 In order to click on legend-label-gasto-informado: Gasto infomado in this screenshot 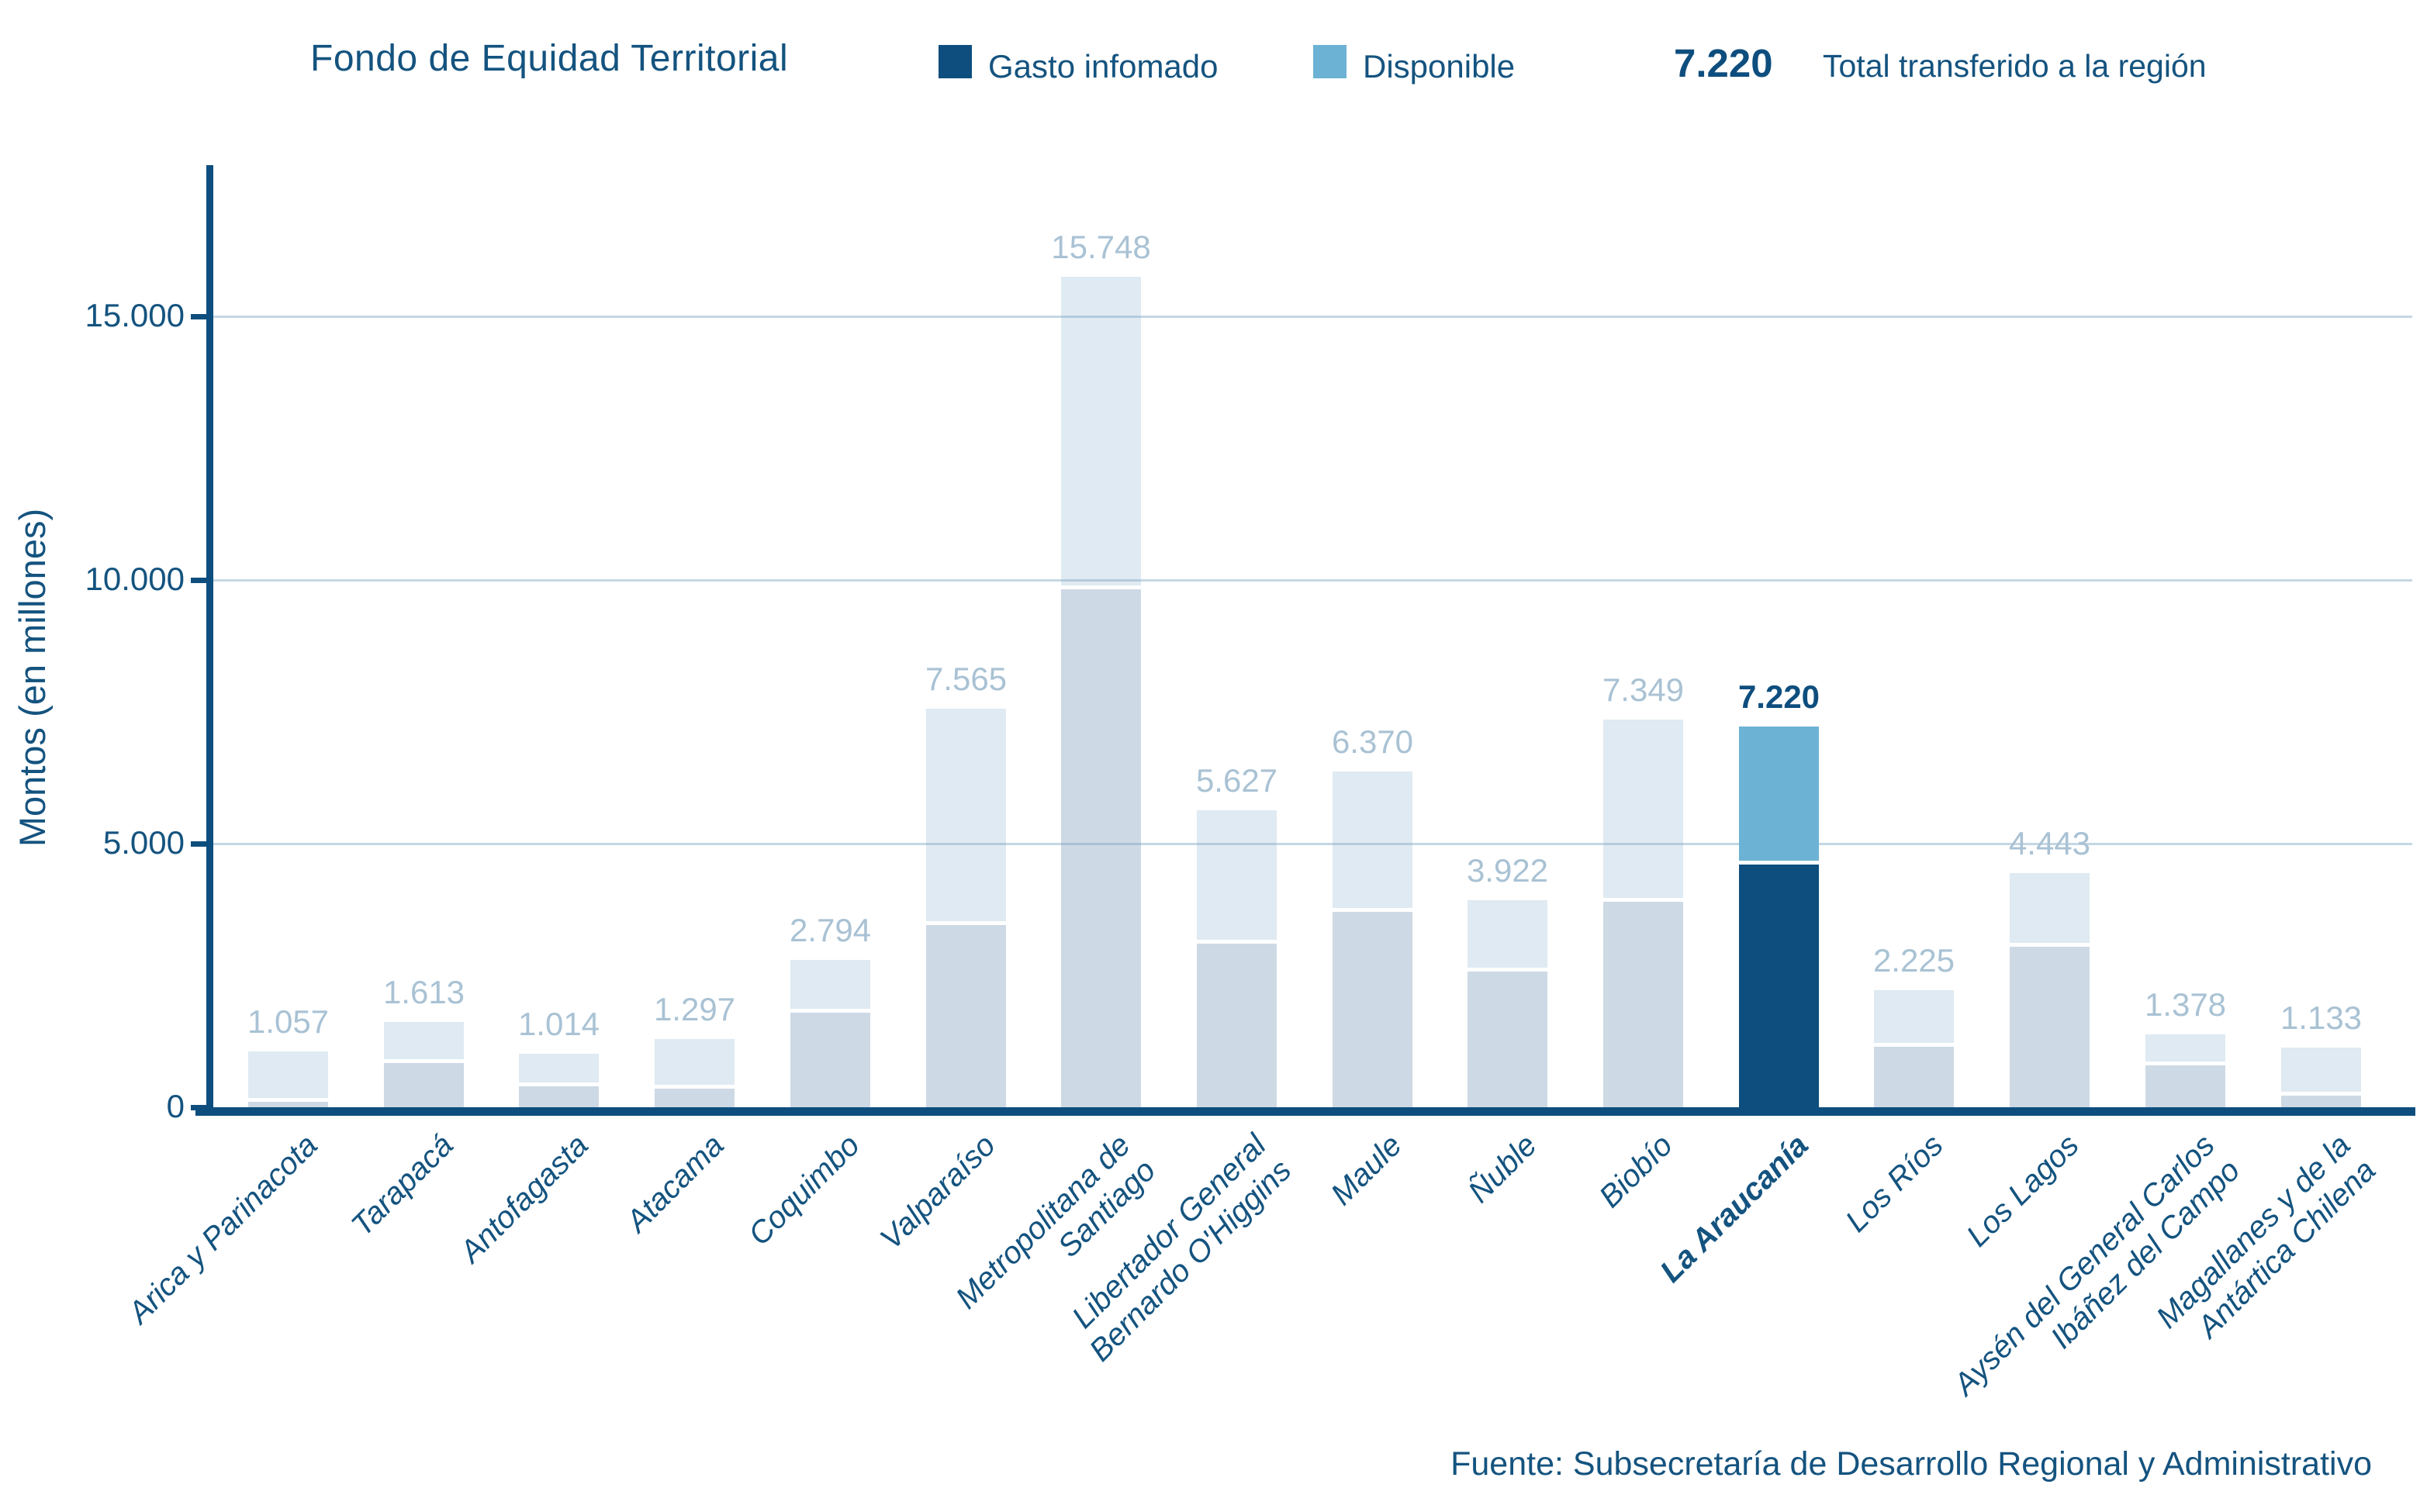, I will do `click(1103, 66)`.